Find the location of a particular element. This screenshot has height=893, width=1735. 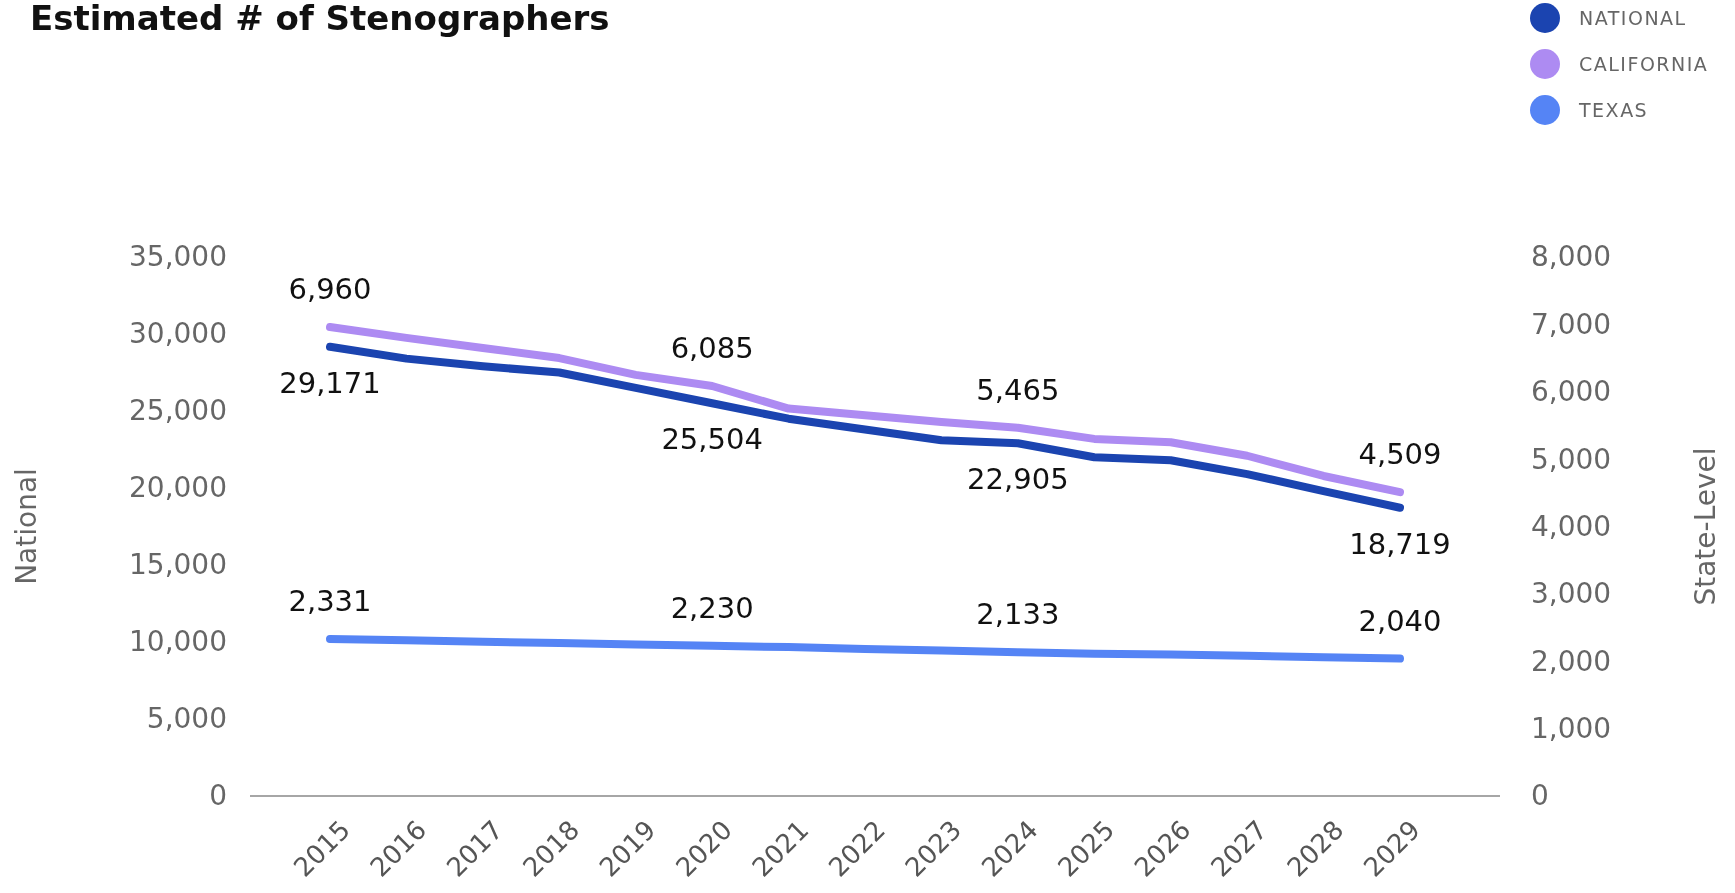

data-label: 5,465 is located at coordinates (1018, 389).